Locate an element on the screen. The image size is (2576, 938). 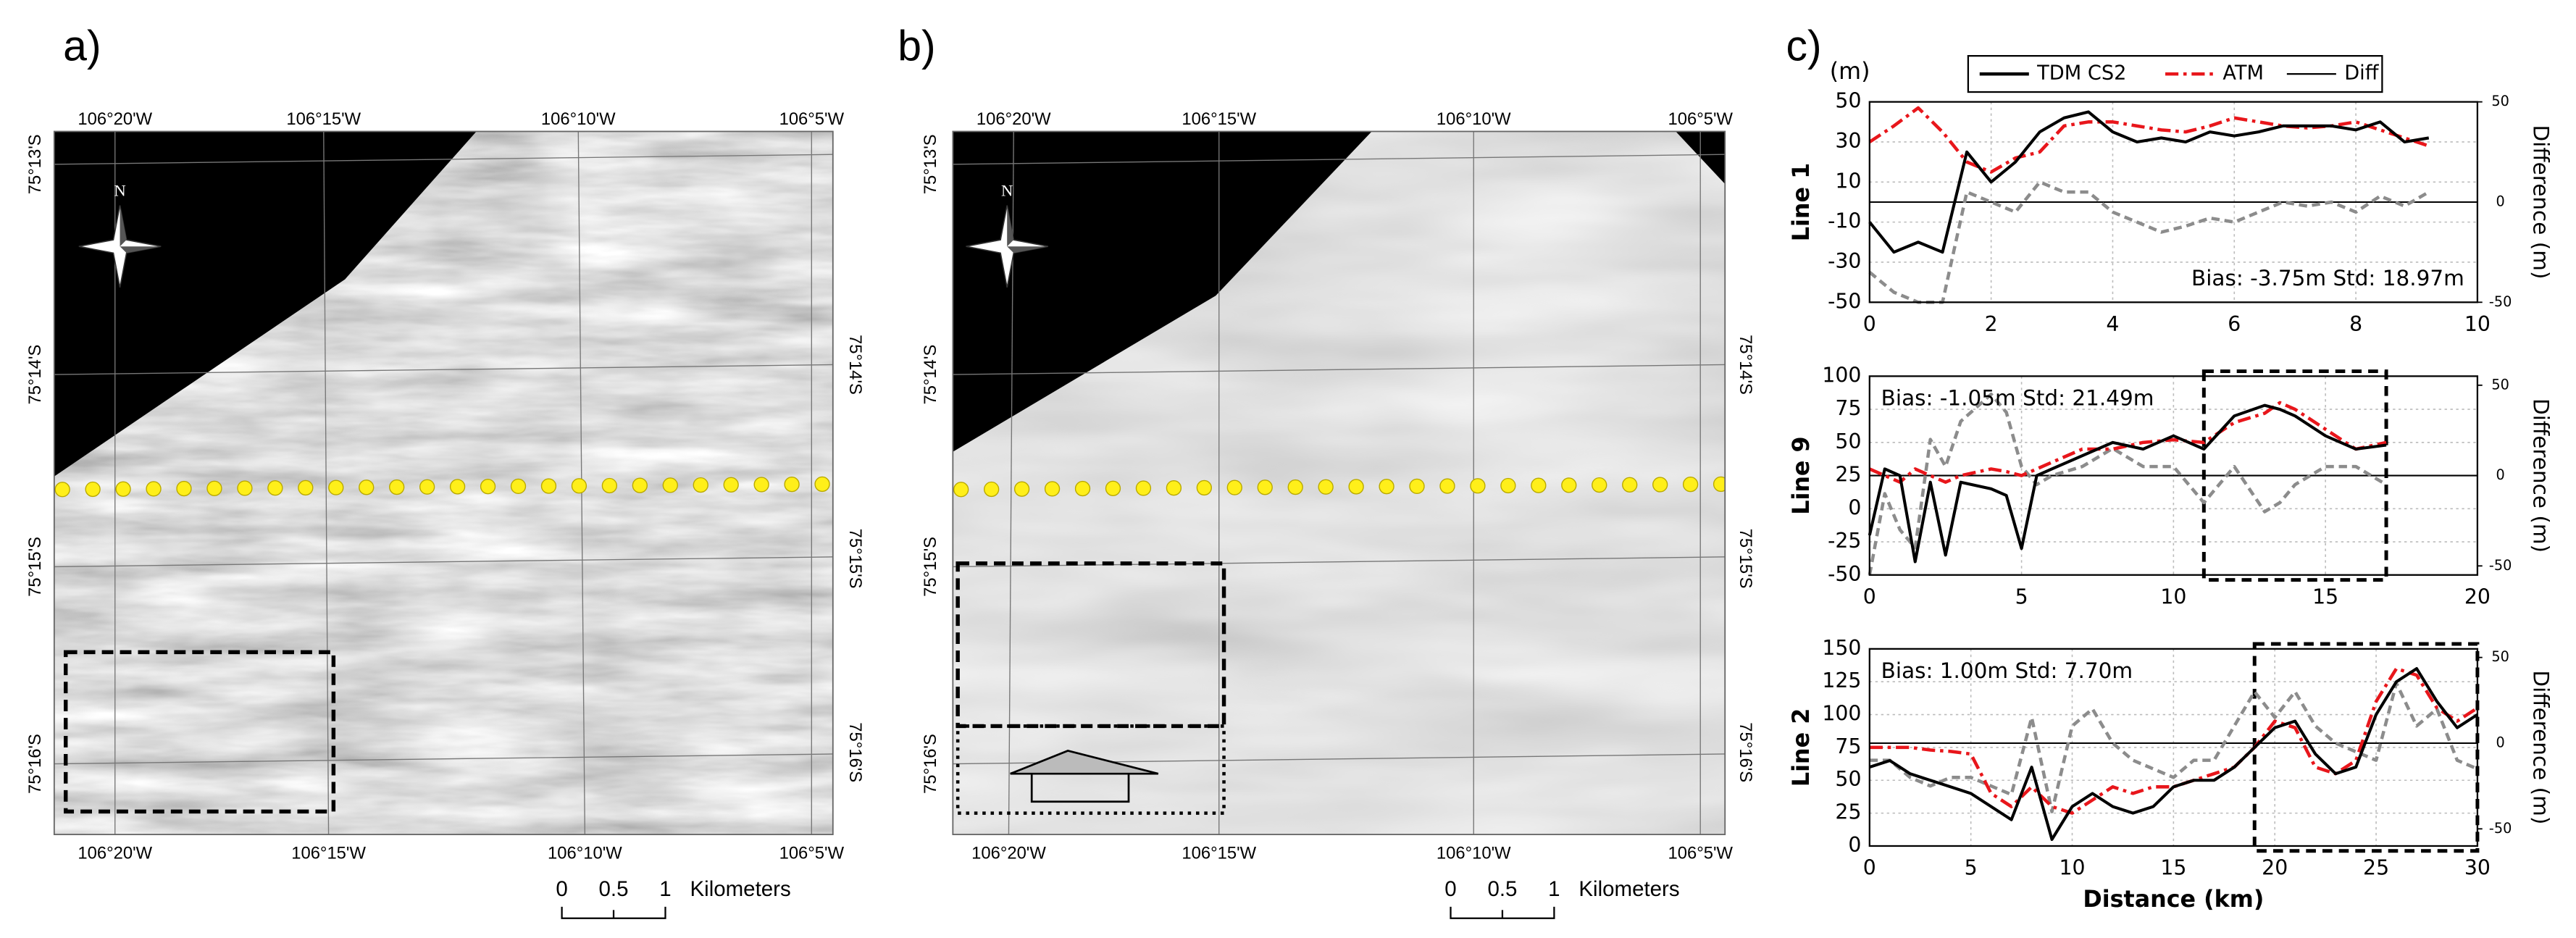
y-unit-label: (m) is located at coordinates (1850, 72).